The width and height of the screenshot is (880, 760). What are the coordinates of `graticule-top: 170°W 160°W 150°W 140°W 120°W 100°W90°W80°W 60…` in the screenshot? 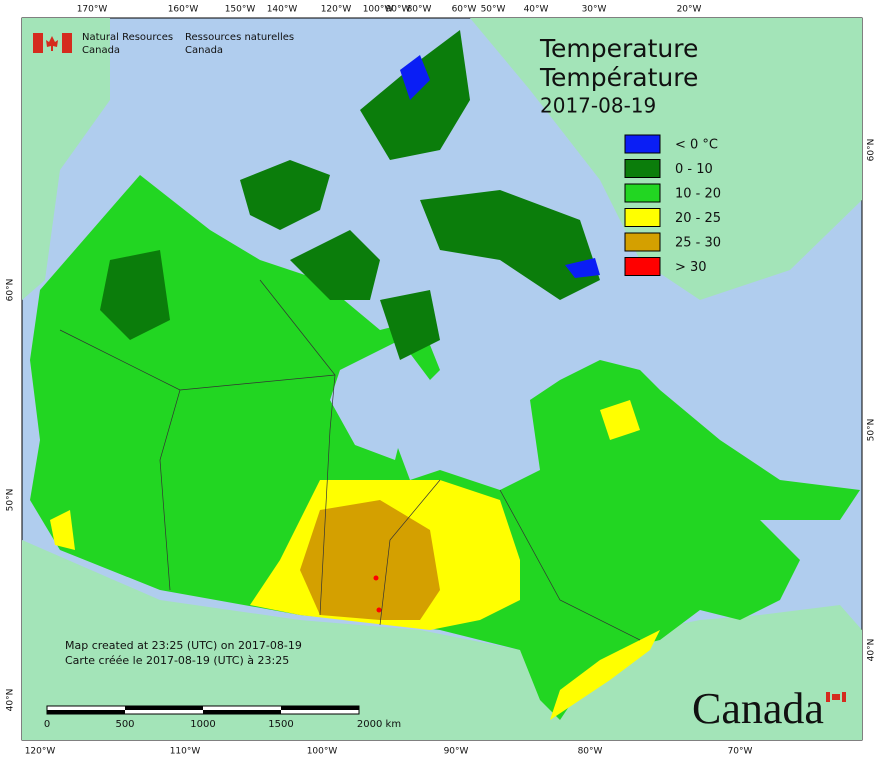 It's located at (389, 10).